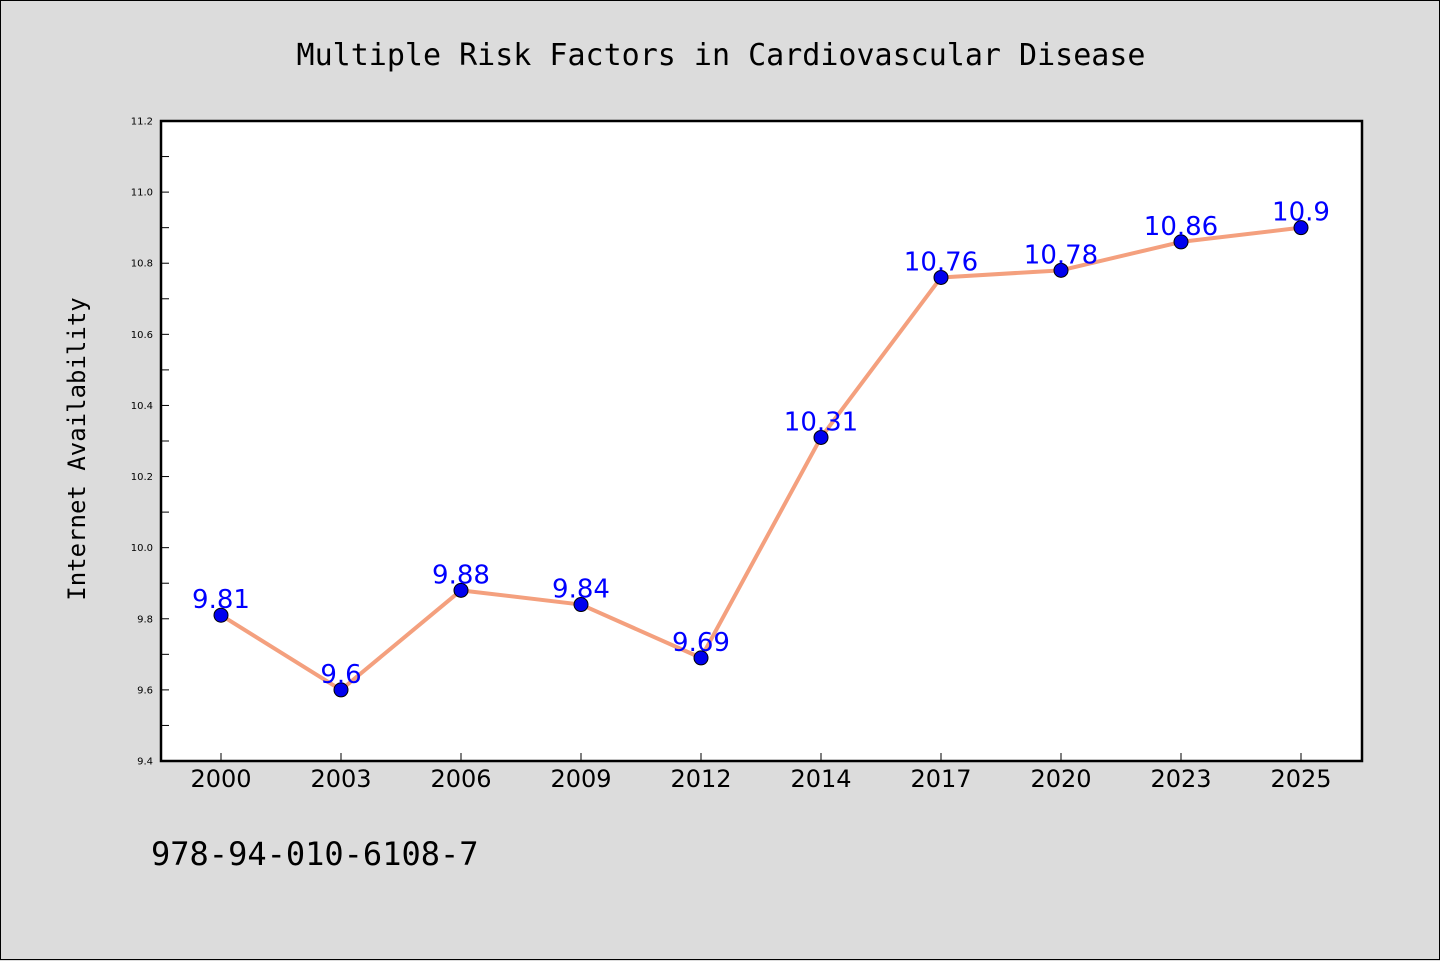 The height and width of the screenshot is (961, 1440). What do you see at coordinates (1181, 227) in the screenshot?
I see `data-label: 10.86` at bounding box center [1181, 227].